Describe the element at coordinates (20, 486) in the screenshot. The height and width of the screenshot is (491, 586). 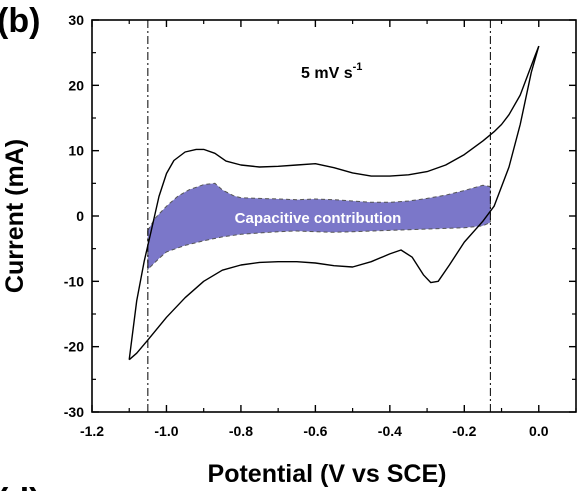
I see `next-panel-label: (d)` at that location.